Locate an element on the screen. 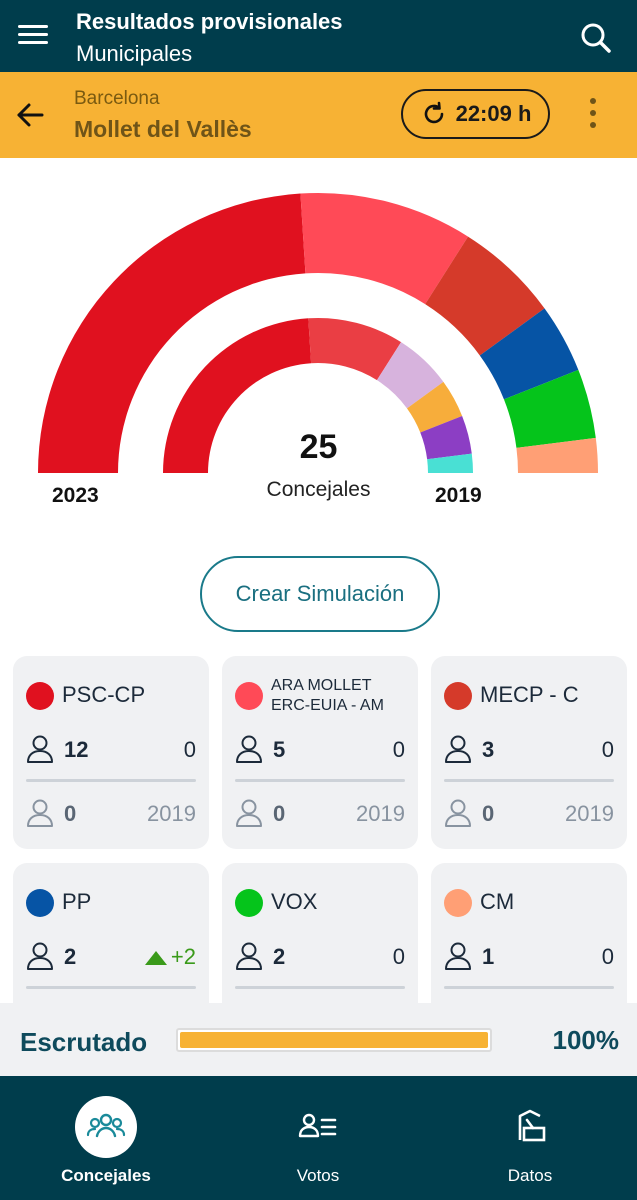  inner-ring-year: 2019 is located at coordinates (458, 495).